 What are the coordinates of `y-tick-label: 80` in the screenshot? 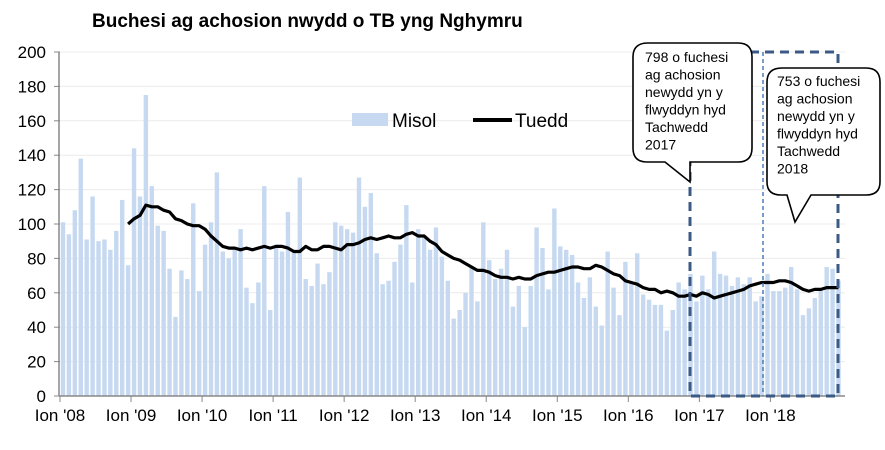 It's located at (36, 258).